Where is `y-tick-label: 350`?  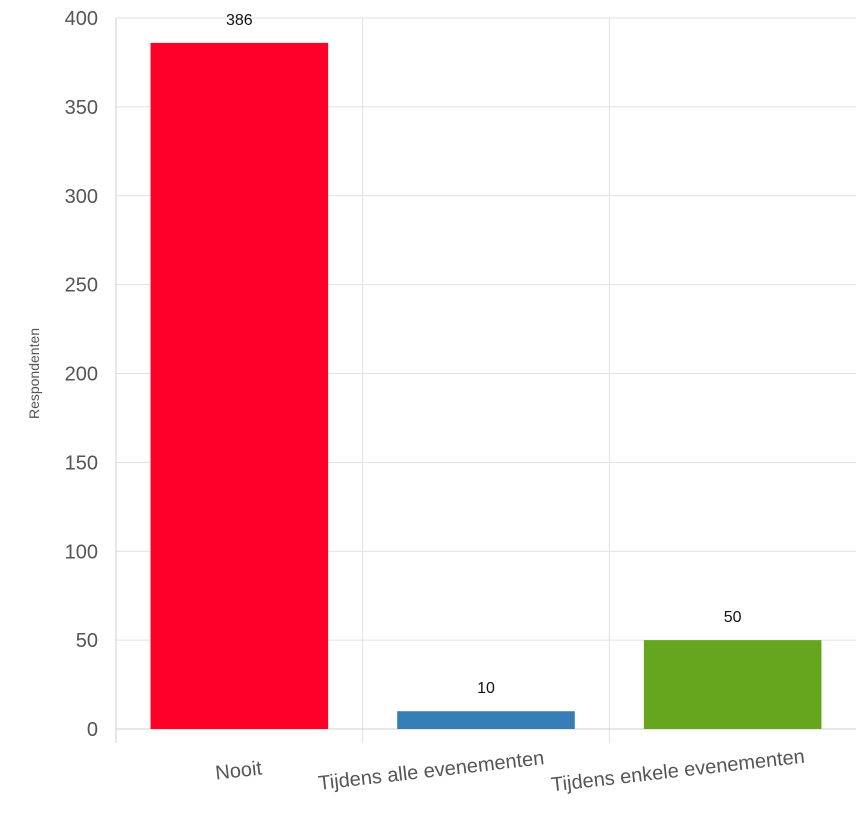
y-tick-label: 350 is located at coordinates (81, 108).